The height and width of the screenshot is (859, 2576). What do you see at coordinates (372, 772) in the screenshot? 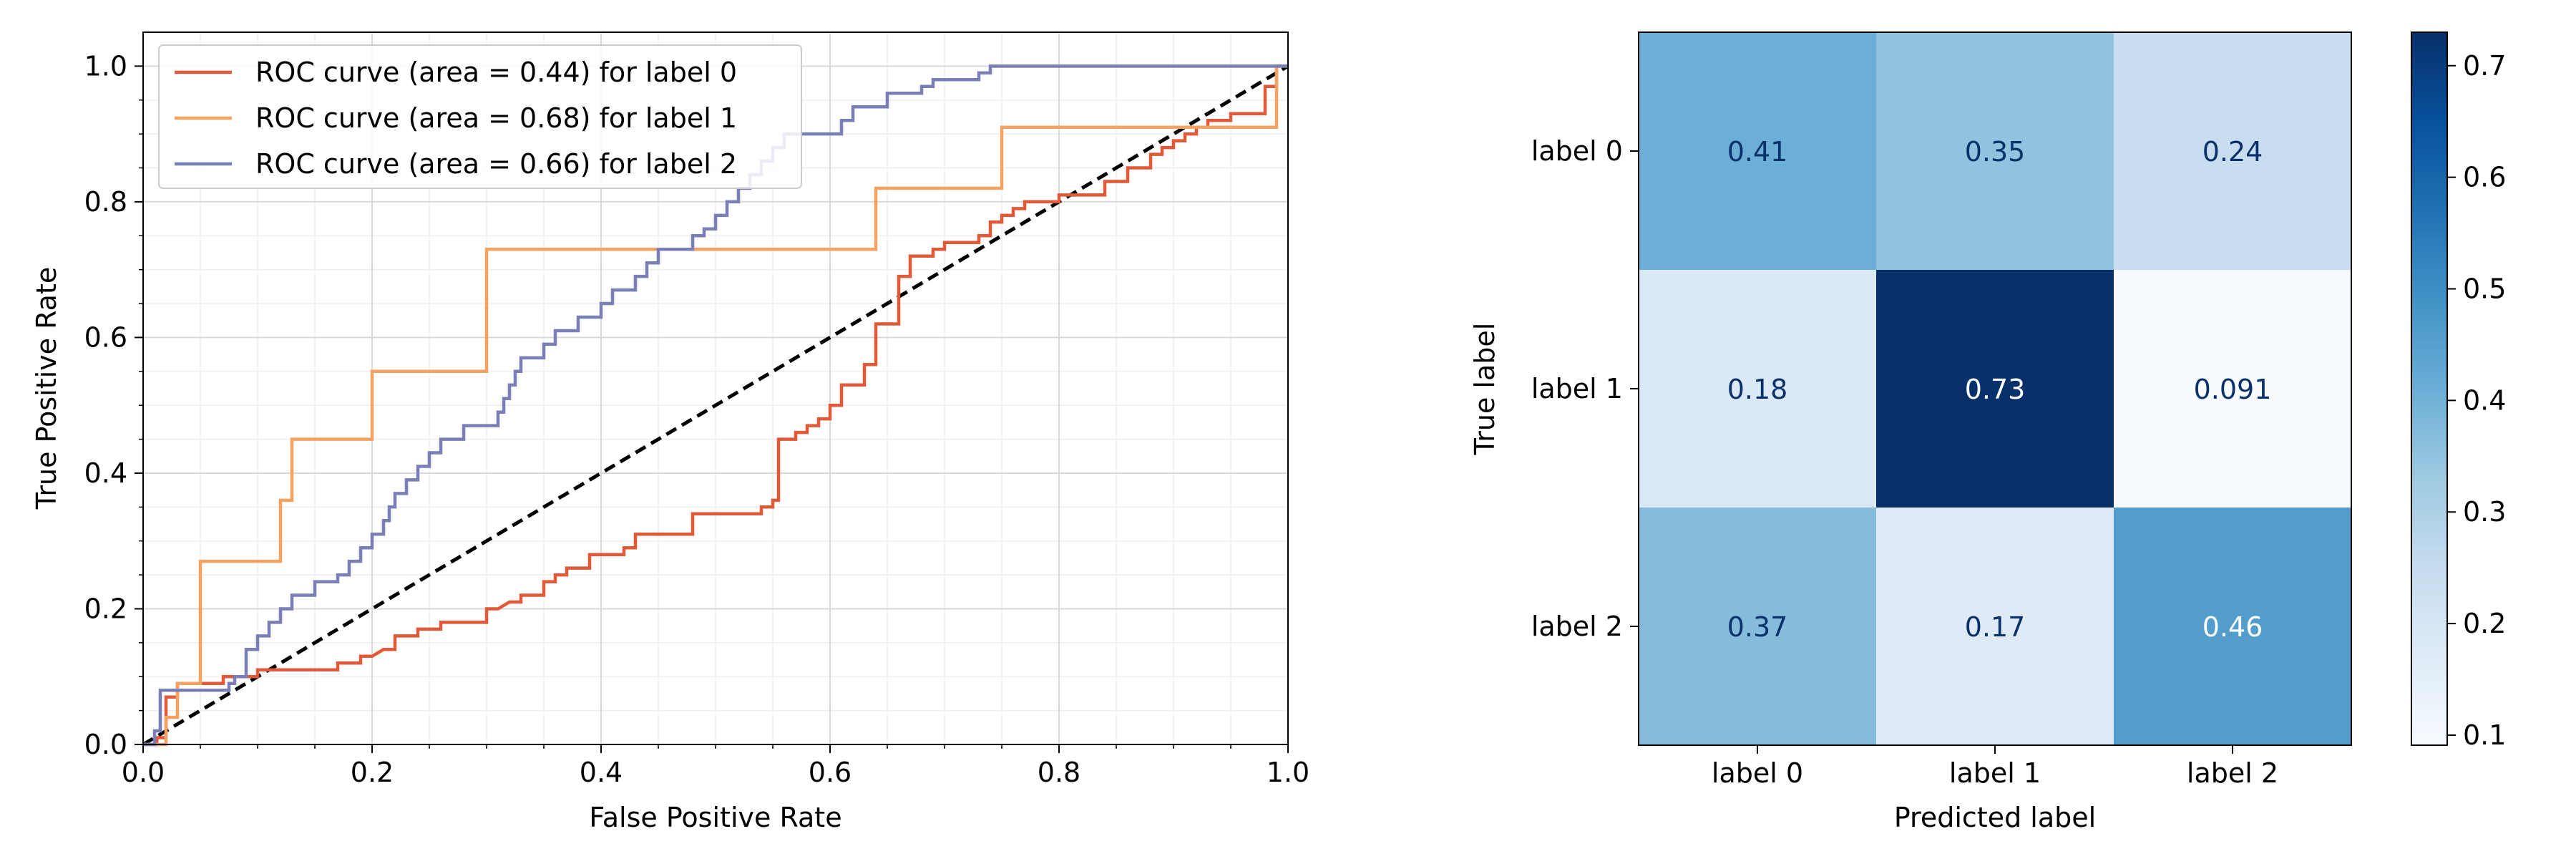
I see `x-tick-label: 0.2` at bounding box center [372, 772].